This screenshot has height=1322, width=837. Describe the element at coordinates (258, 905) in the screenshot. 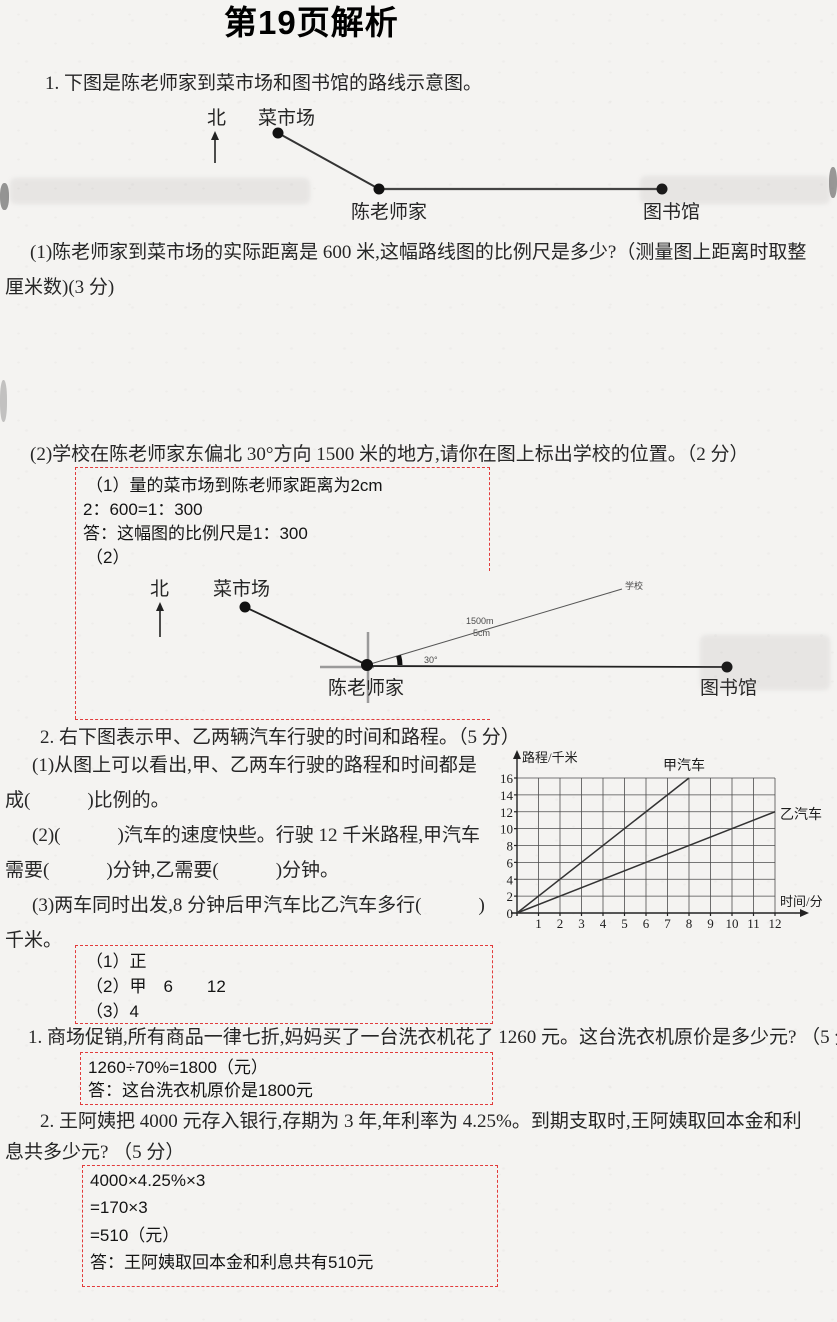

I see `question2-sub3-line1: (3)两车同时出发,8 分钟后甲汽车比乙汽车多行( )` at that location.